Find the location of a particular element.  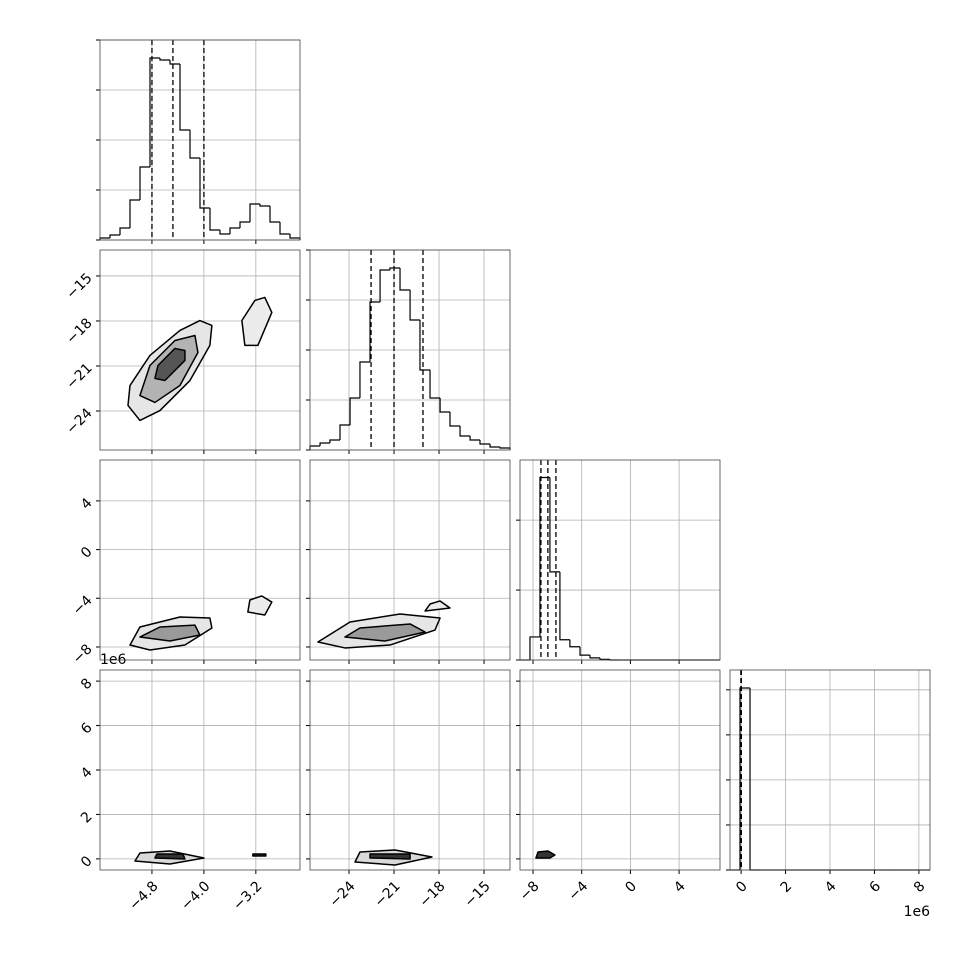

x-tick-label: −4.0 is located at coordinates (195, 895).